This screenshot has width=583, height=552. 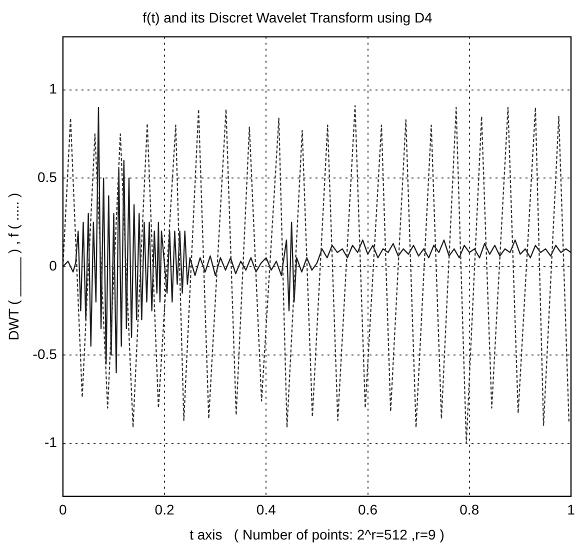 What do you see at coordinates (51, 442) in the screenshot?
I see `y-tick-label: -1` at bounding box center [51, 442].